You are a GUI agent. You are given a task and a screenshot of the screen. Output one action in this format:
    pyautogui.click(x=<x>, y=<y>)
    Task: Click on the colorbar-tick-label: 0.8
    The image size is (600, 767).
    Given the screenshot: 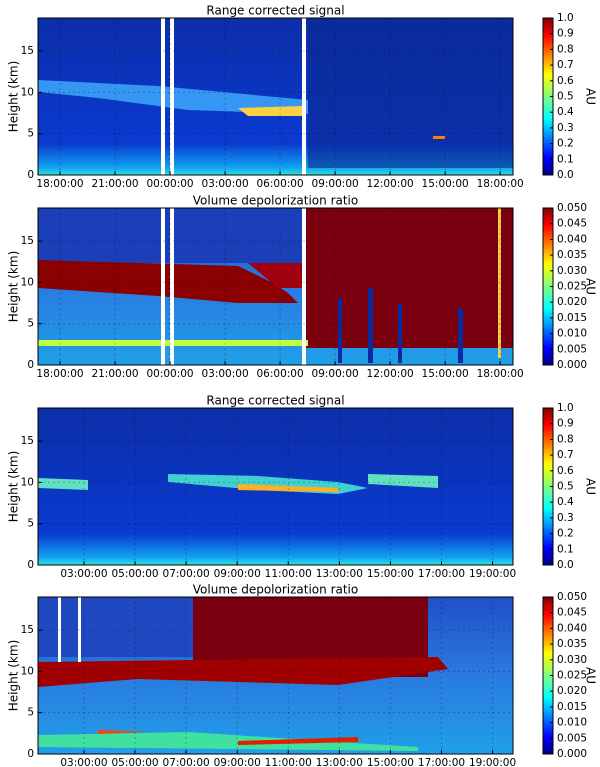 What is the action you would take?
    pyautogui.click(x=565, y=439)
    